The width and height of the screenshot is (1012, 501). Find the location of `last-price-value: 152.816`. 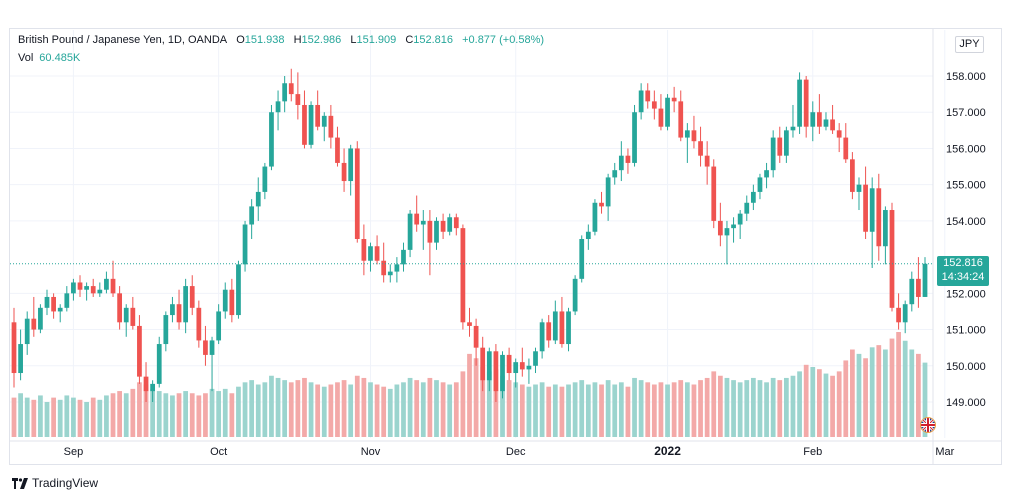

last-price-value: 152.816 is located at coordinates (963, 263).